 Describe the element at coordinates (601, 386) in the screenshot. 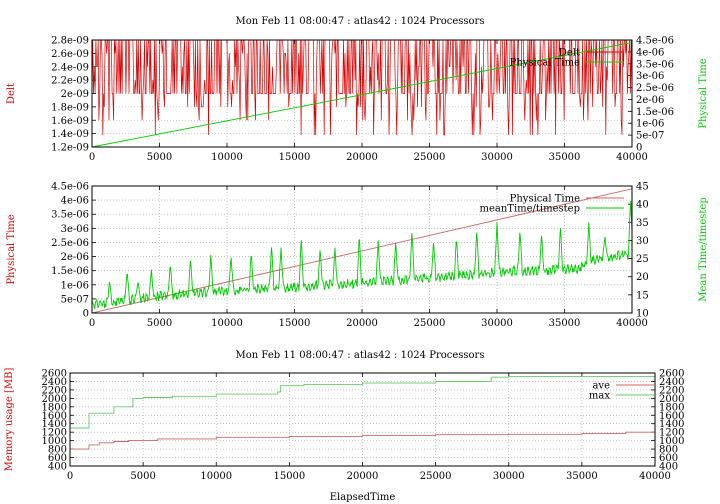

I see `legend-label: ave` at that location.